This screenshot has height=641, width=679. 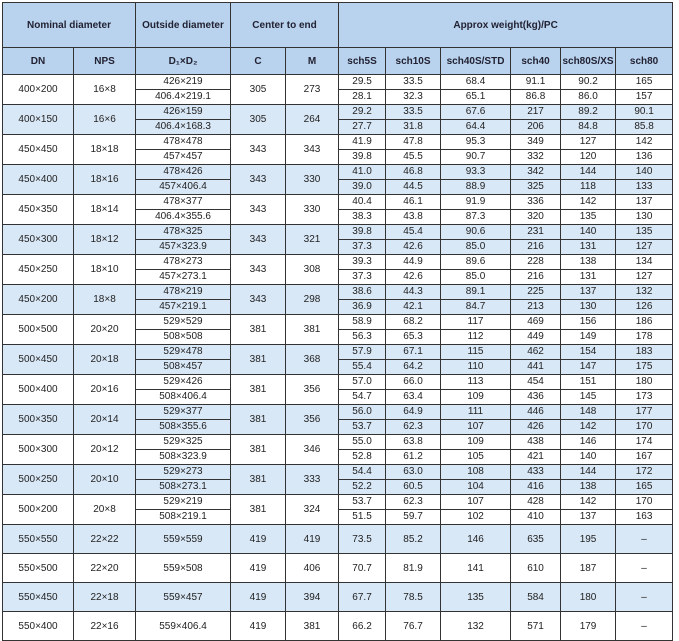 I want to click on cell-value: 38.3, so click(x=362, y=216).